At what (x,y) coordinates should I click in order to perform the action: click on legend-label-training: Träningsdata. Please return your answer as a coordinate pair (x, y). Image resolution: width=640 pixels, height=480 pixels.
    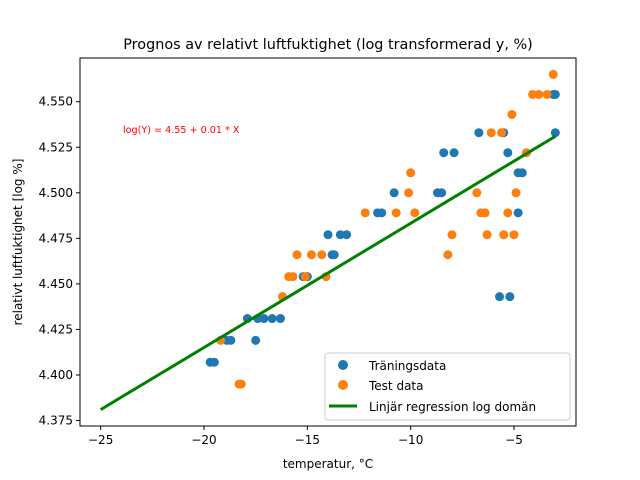
    Looking at the image, I should click on (407, 366).